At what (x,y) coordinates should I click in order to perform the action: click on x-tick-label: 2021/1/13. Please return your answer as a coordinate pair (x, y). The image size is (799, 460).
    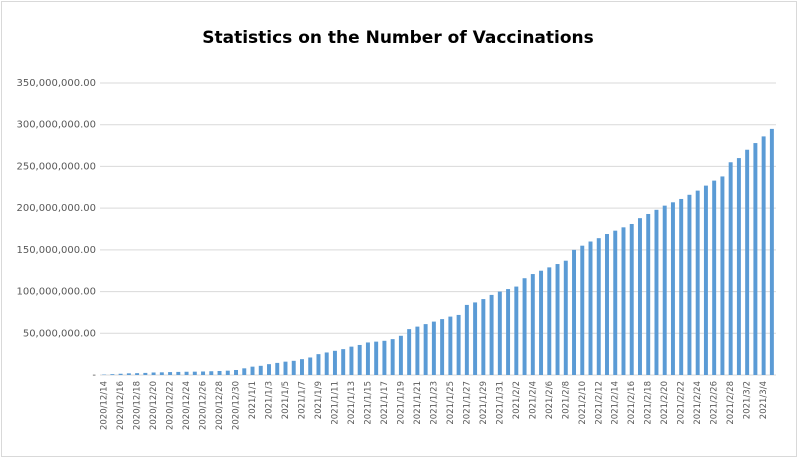
    Looking at the image, I should click on (352, 403).